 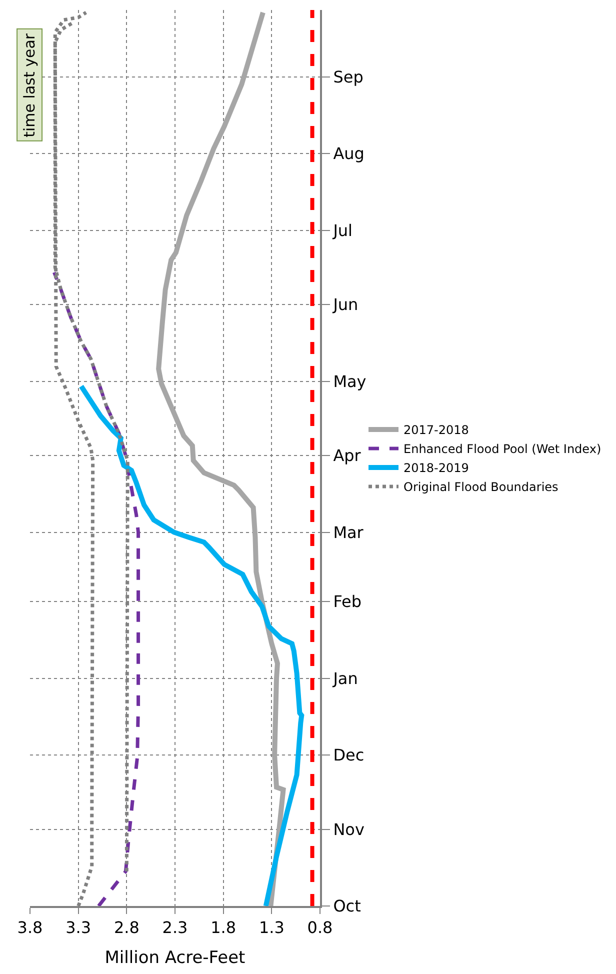 I want to click on y-tick-label: Jan, so click(x=345, y=678).